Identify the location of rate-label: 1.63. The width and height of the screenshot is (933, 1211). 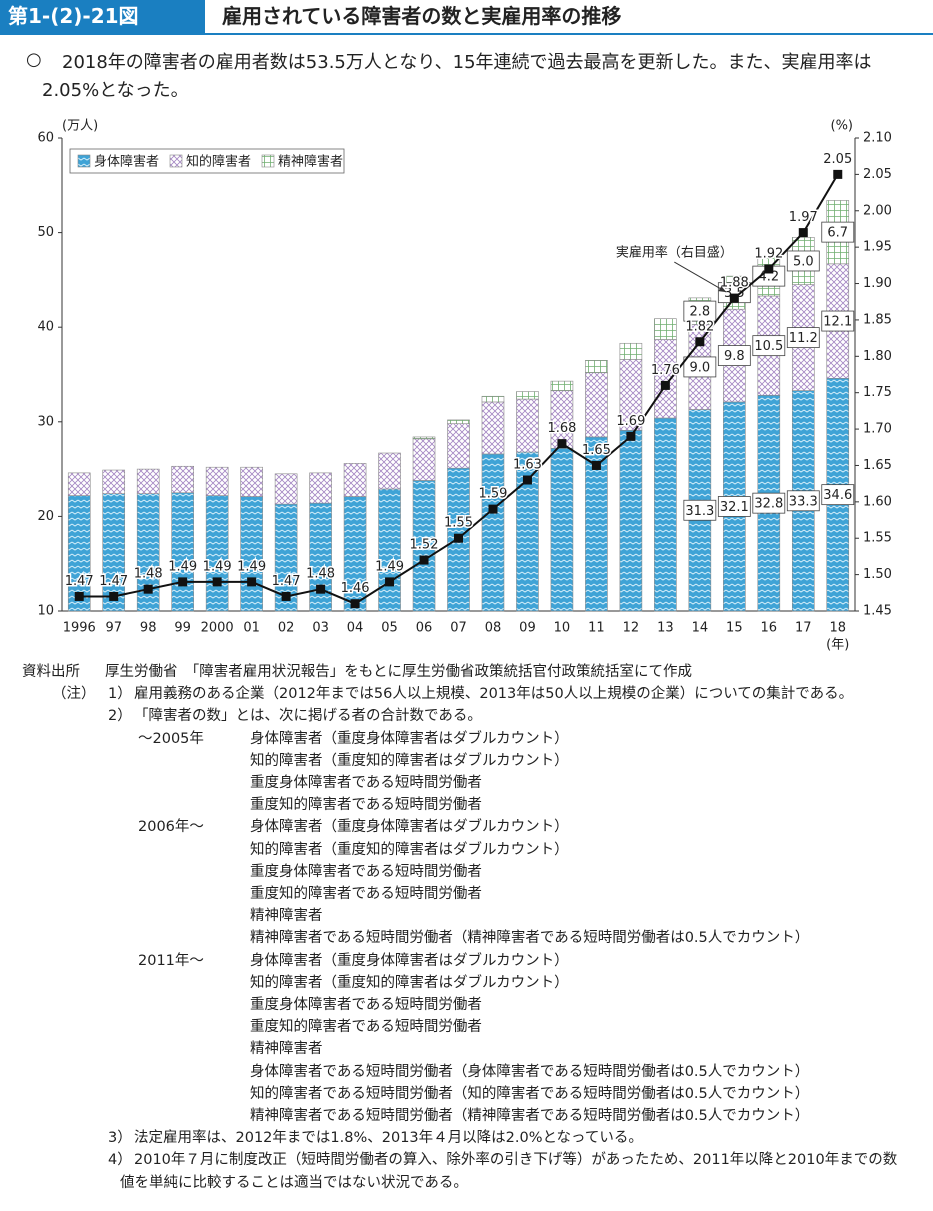
(527, 465).